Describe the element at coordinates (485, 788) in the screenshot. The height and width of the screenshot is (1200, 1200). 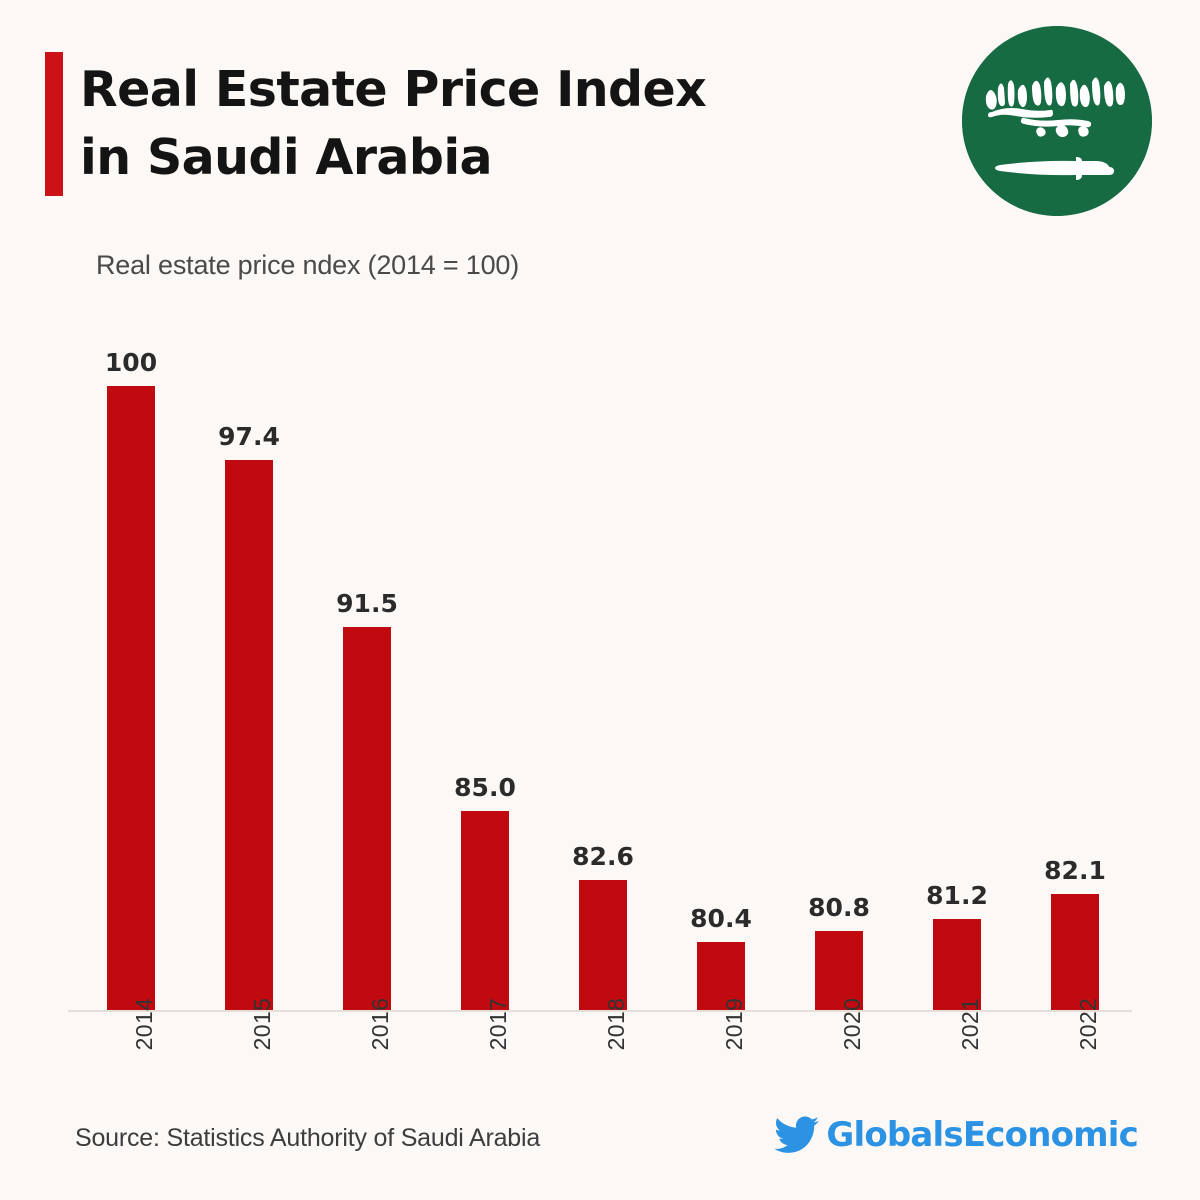
I see `bar-value-label: 85.0` at that location.